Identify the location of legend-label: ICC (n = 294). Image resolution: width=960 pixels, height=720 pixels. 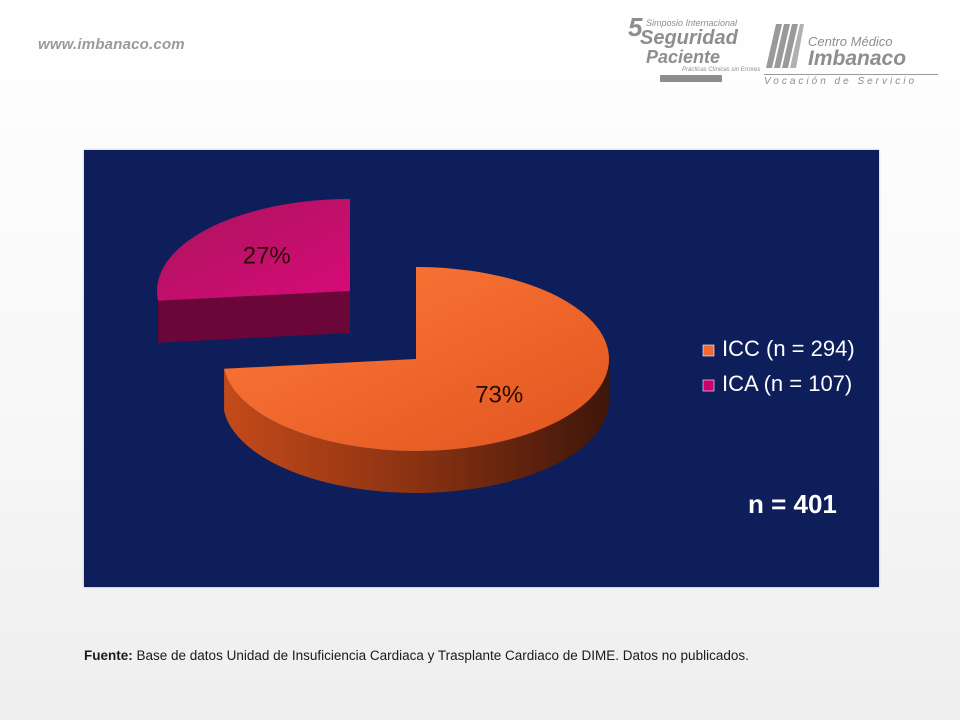
(788, 348).